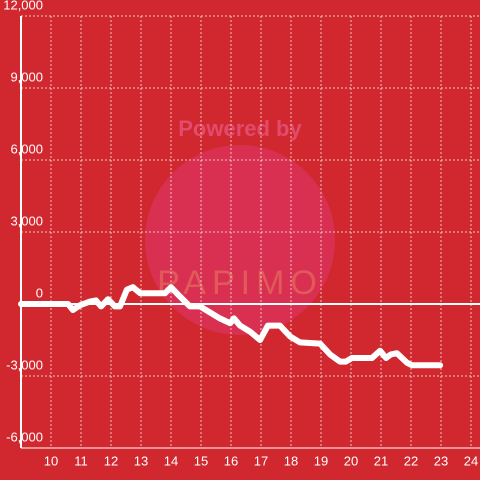 Image resolution: width=480 pixels, height=480 pixels. What do you see at coordinates (39, 292) in the screenshot?
I see `y-tick-label: 0` at bounding box center [39, 292].